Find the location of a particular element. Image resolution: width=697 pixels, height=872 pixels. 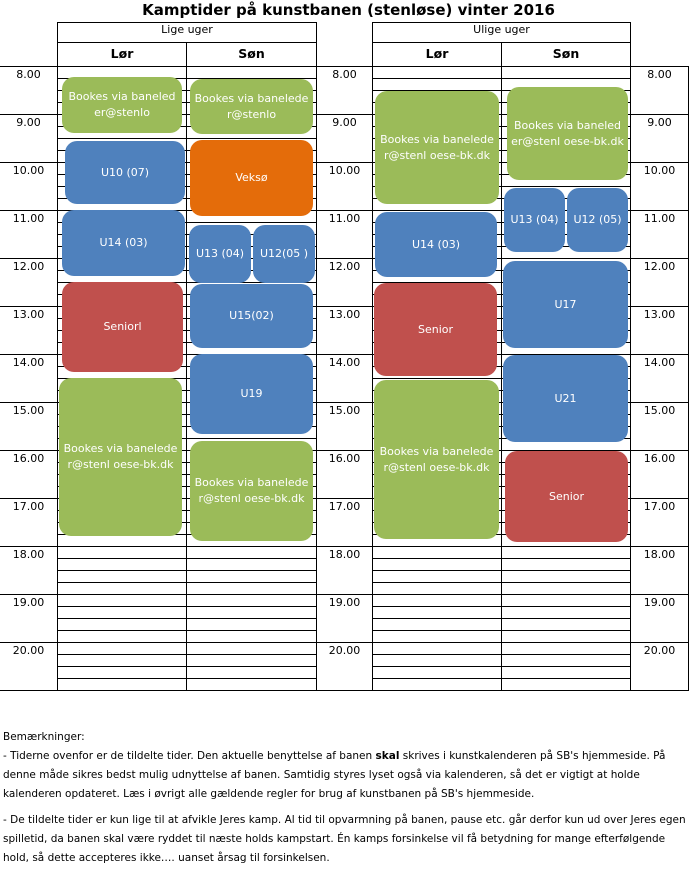

note-1-emphasis: skal is located at coordinates (387, 756).